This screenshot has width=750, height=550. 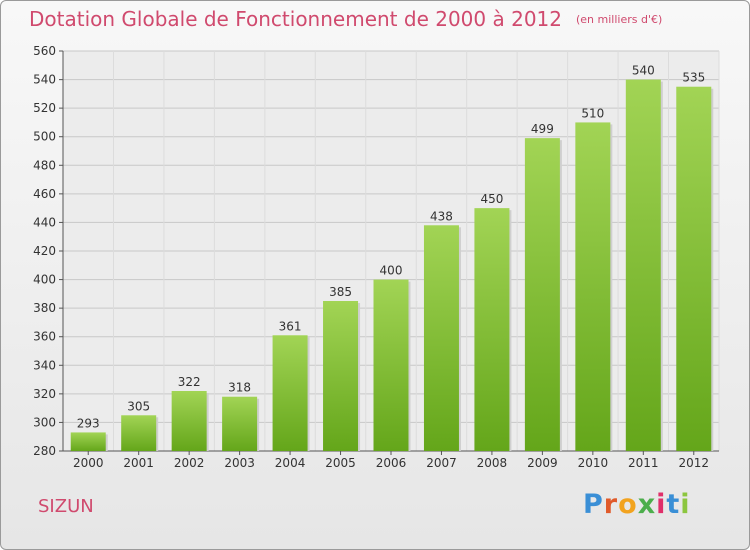 I want to click on value-label: 510, so click(x=592, y=113).